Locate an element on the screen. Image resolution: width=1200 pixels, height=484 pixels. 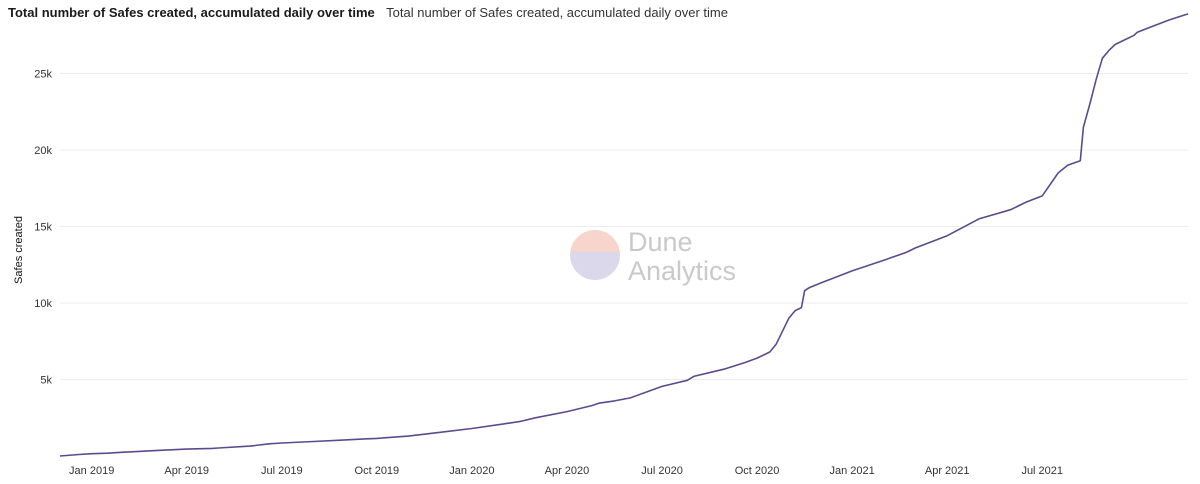
watermark-logo-icon is located at coordinates (595, 241).